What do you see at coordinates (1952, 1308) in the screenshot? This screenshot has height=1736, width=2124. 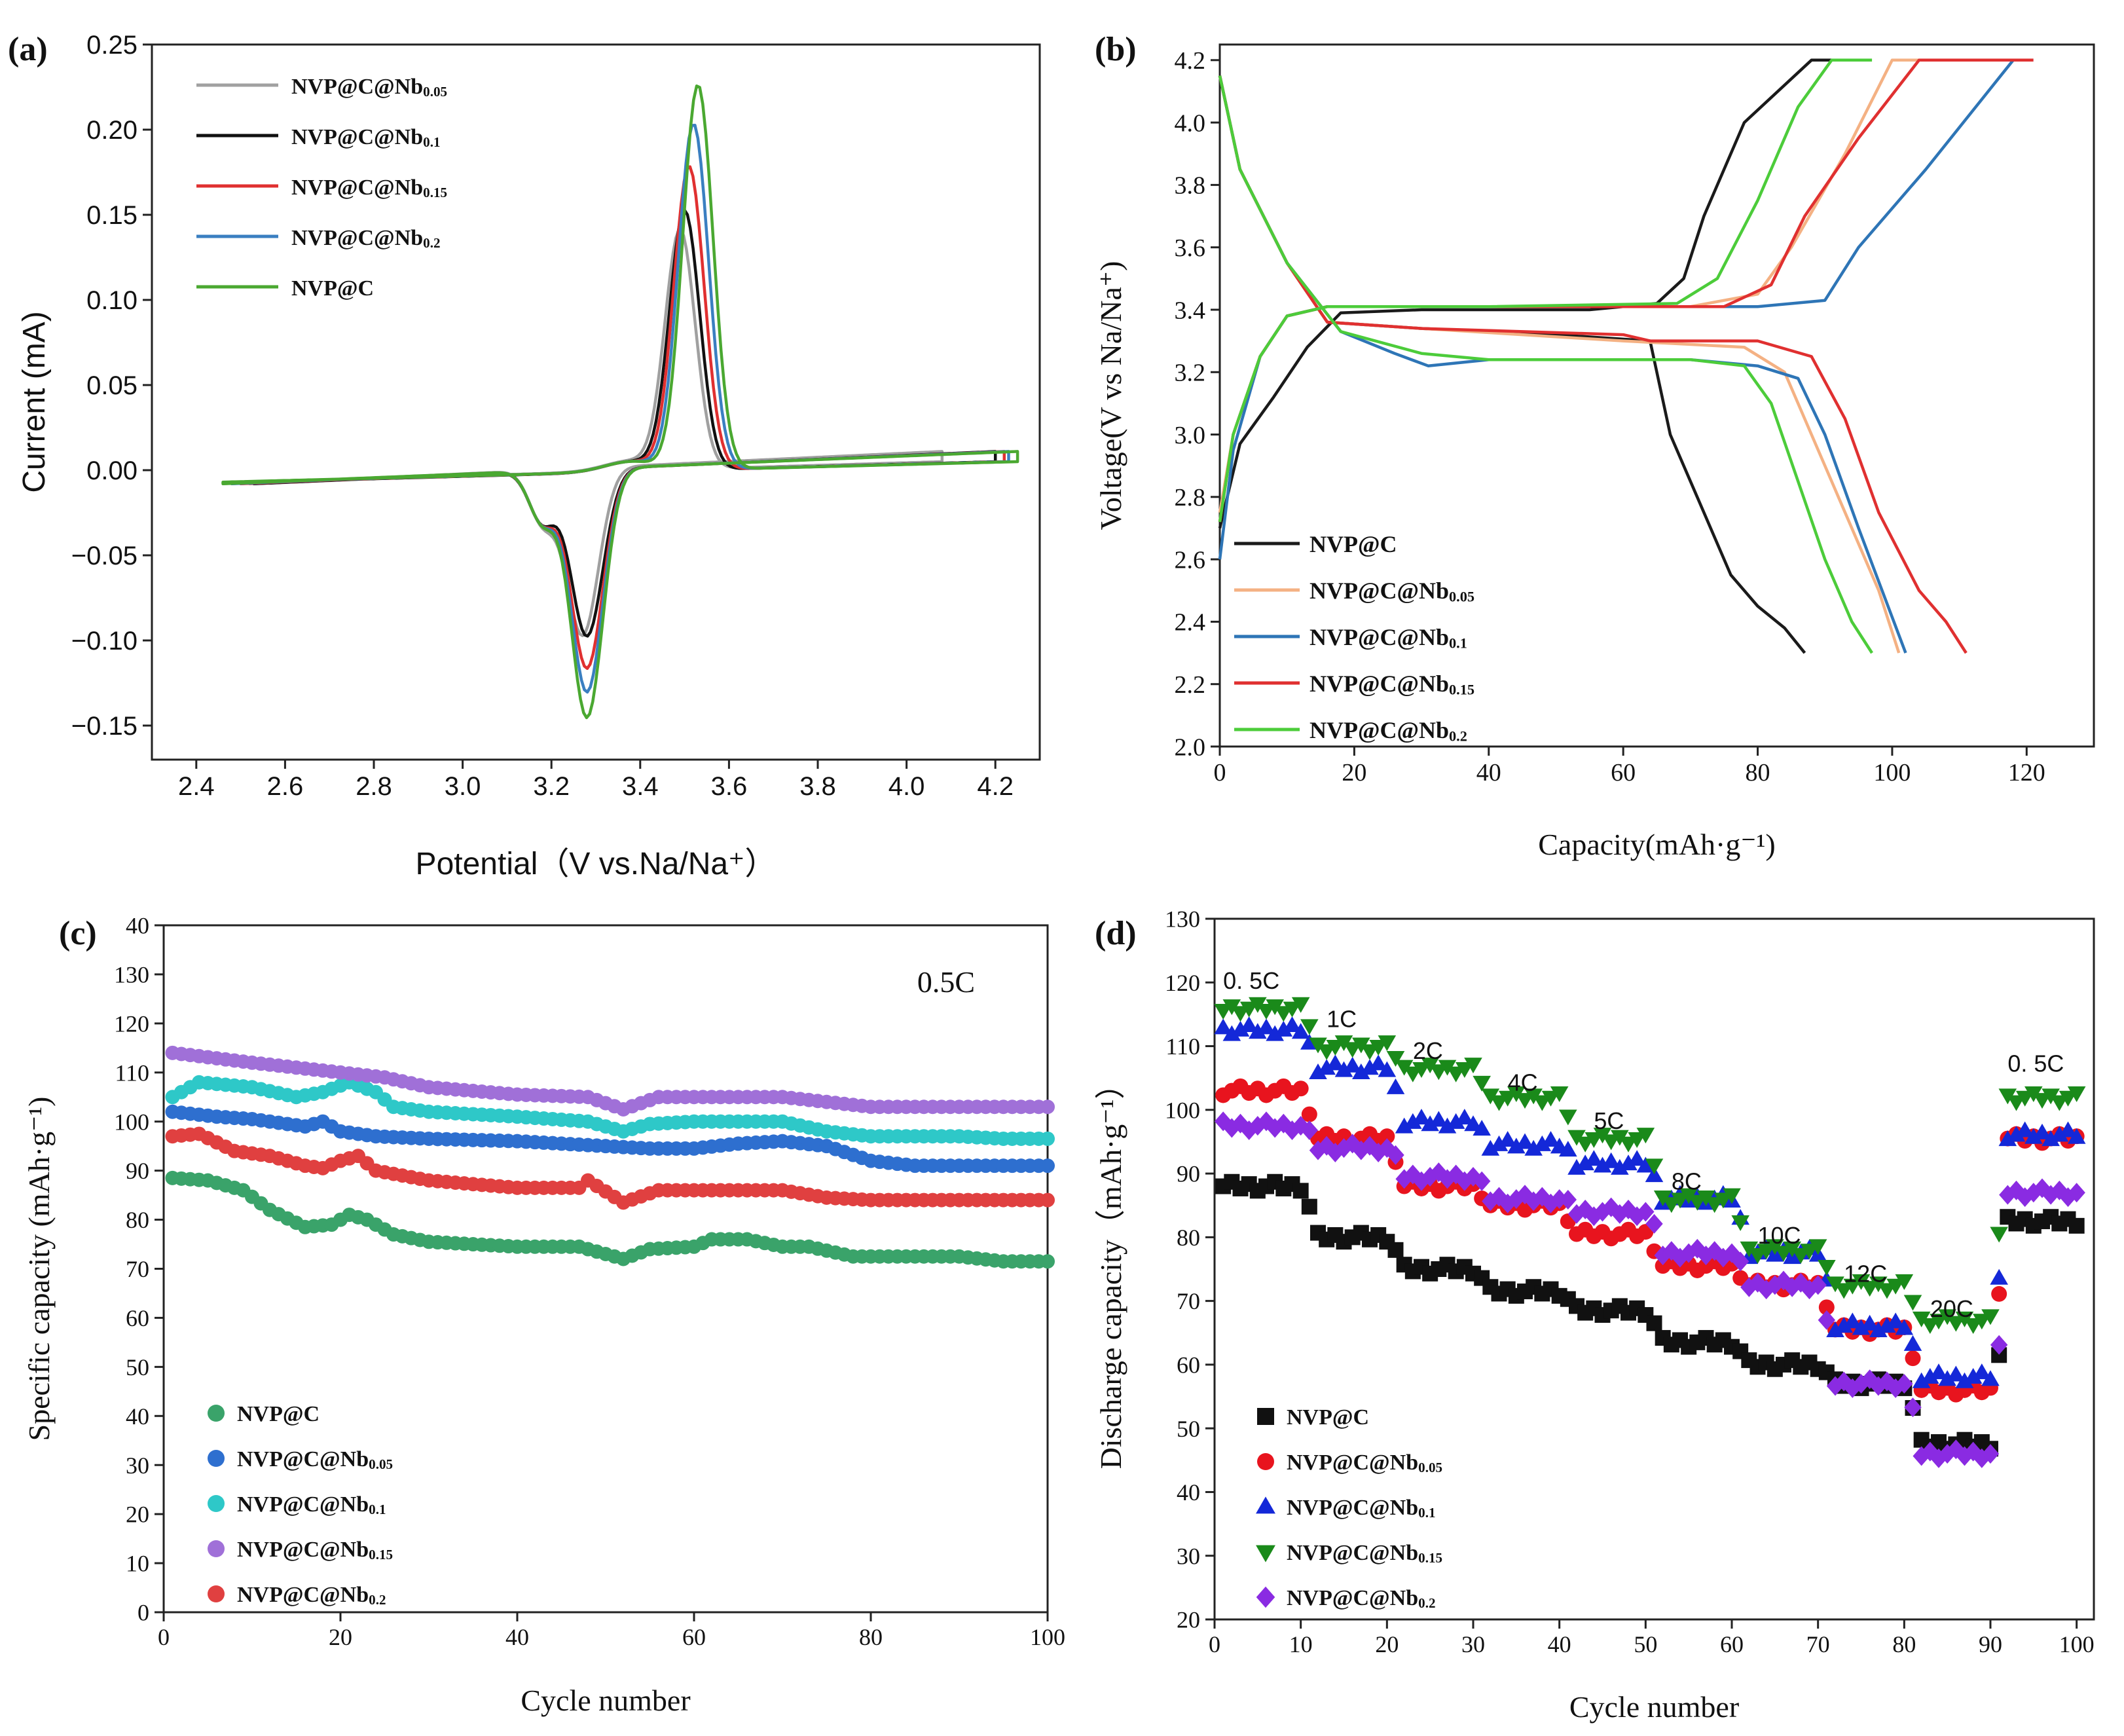 I see `rate-label: 20C` at bounding box center [1952, 1308].